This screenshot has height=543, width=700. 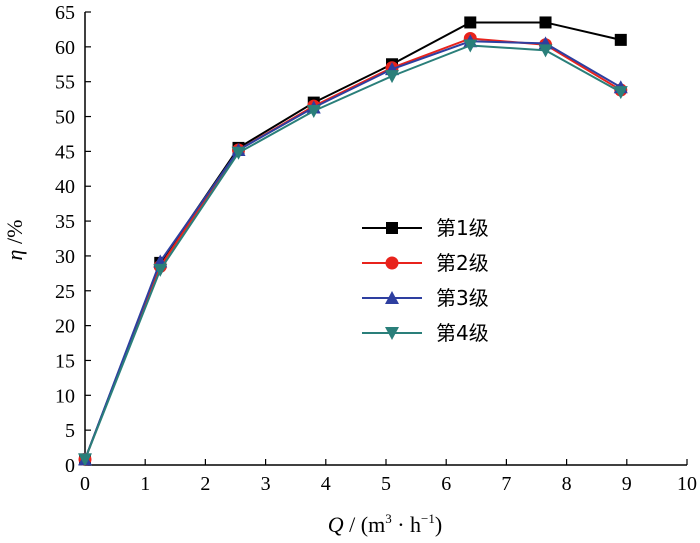 I want to click on y-tick-label: 55, so click(x=65, y=83).